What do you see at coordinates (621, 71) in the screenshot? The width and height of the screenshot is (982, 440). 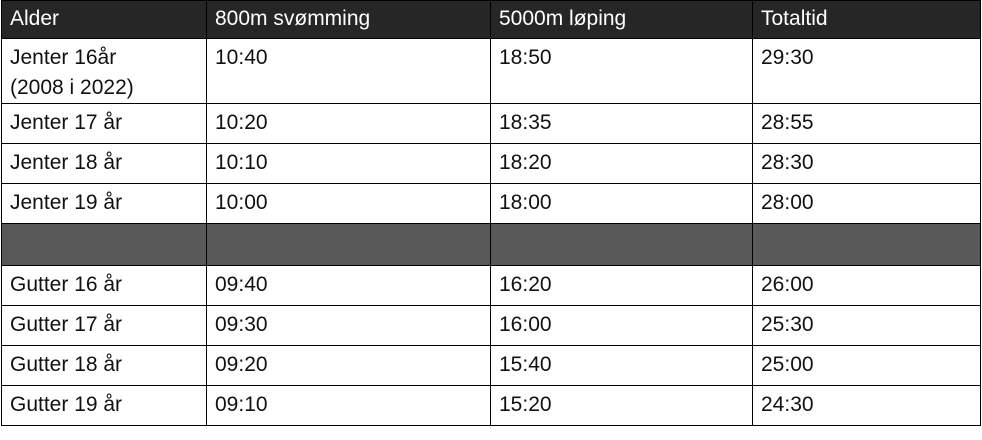 I see `table-cell: 18:50` at bounding box center [621, 71].